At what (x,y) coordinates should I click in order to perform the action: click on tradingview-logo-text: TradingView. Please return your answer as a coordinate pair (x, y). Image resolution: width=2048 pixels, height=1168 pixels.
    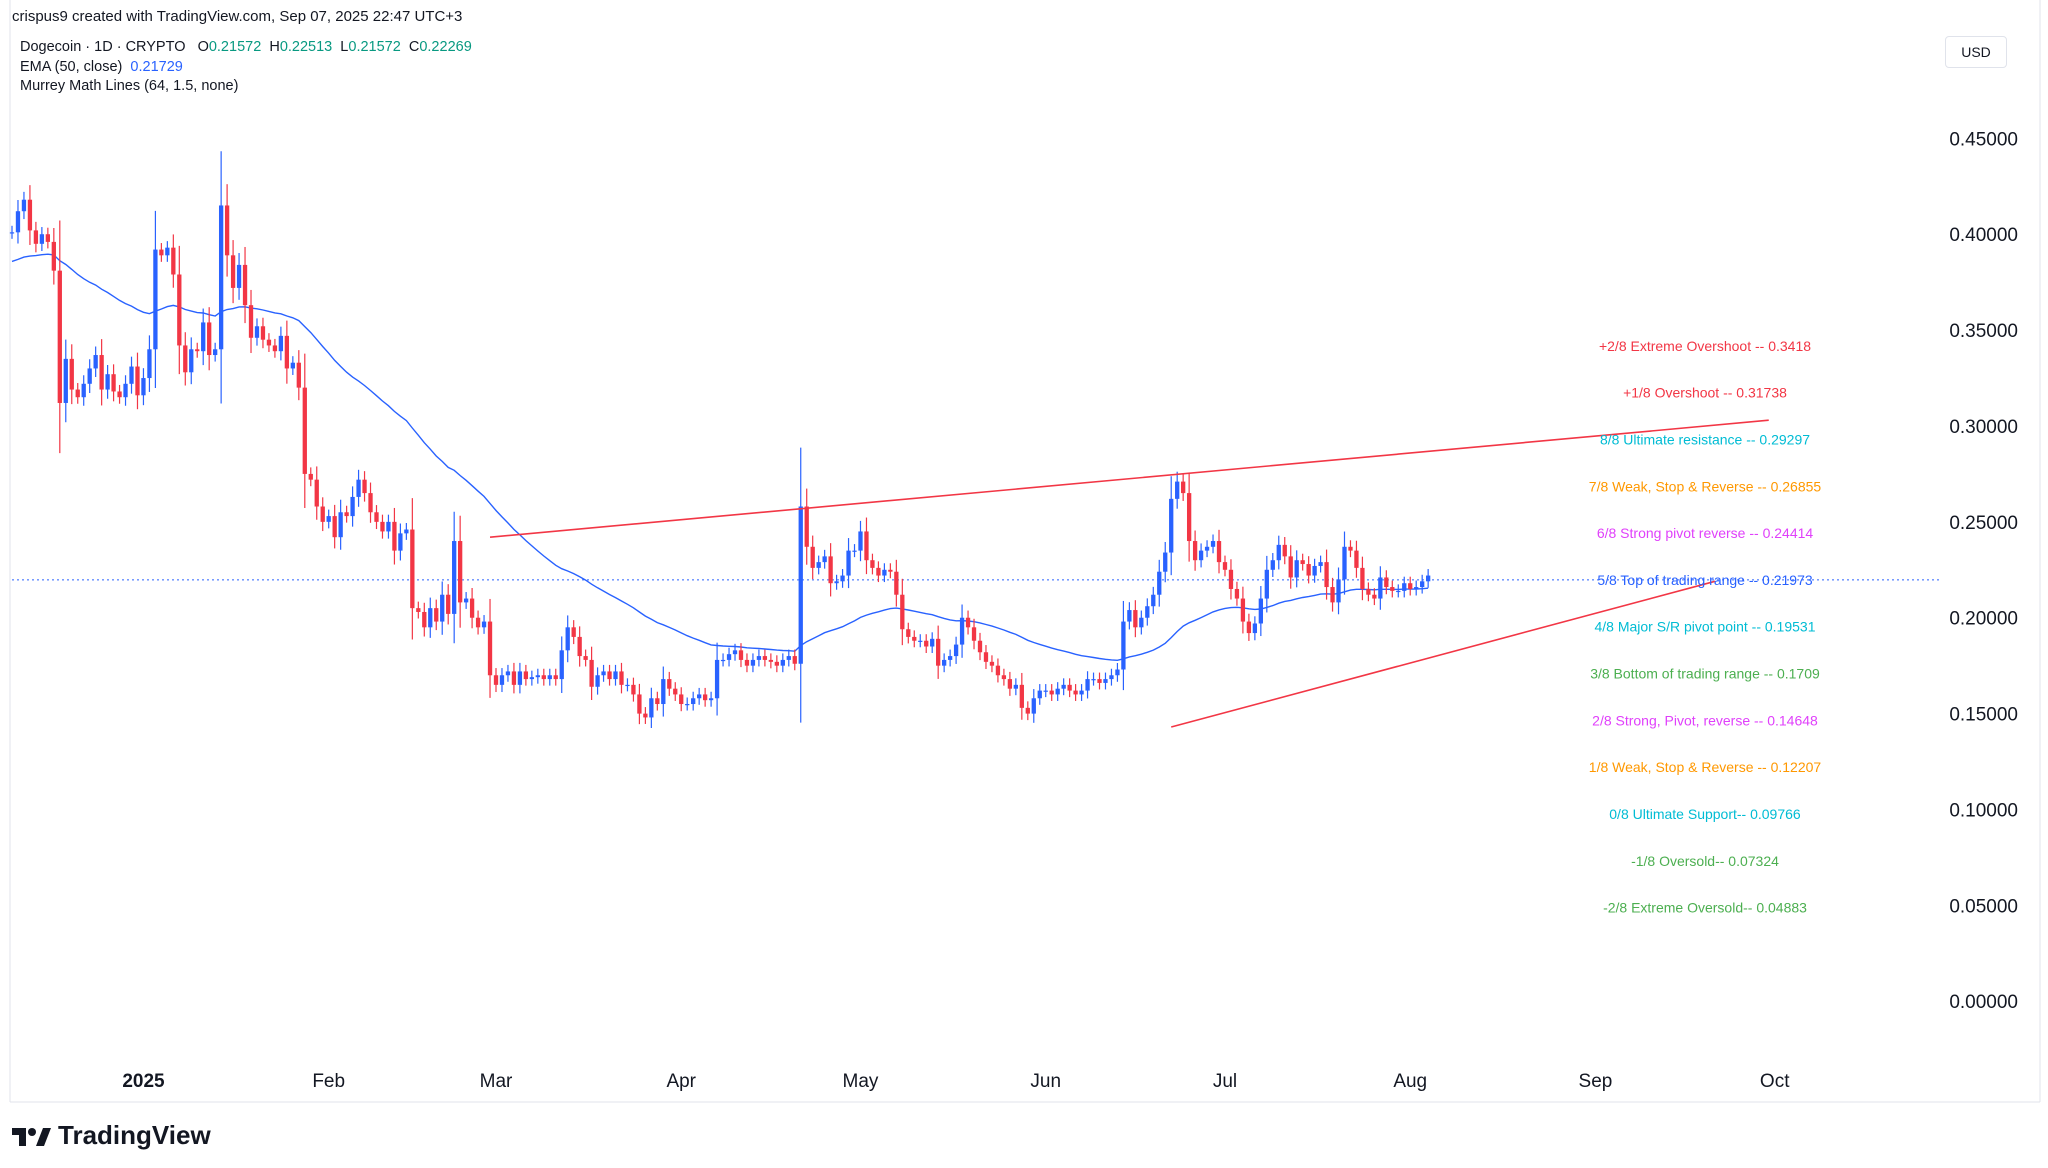
    Looking at the image, I should click on (134, 1135).